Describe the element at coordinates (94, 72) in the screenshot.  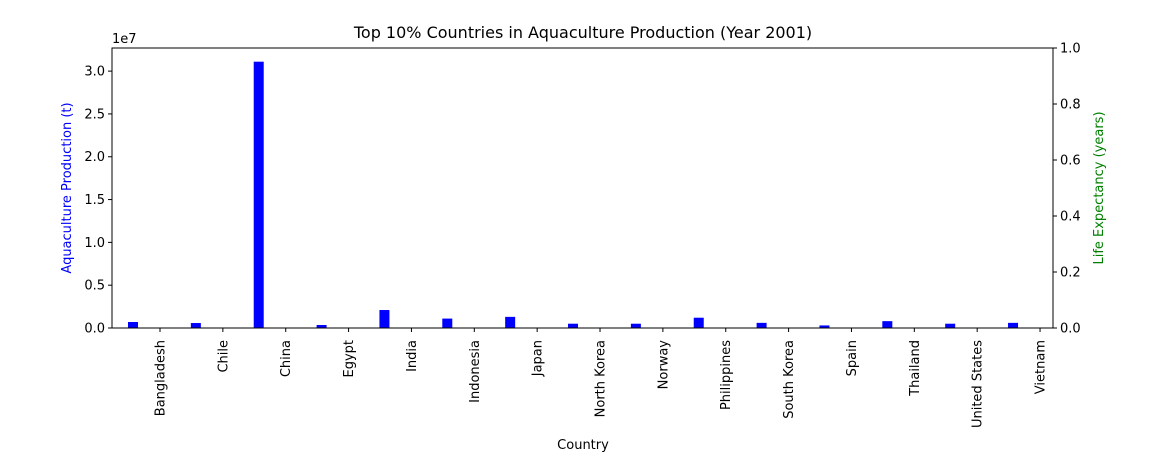
I see `y-tick-label: 3.0` at that location.